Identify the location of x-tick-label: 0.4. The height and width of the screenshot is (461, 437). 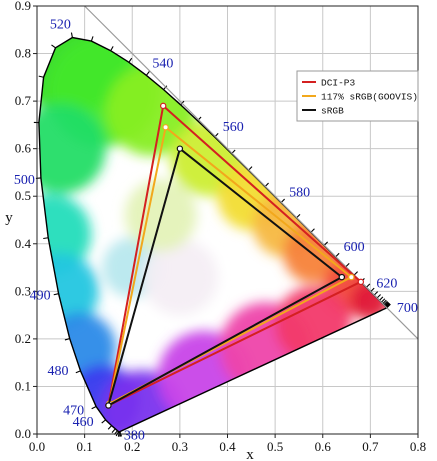
(227, 446).